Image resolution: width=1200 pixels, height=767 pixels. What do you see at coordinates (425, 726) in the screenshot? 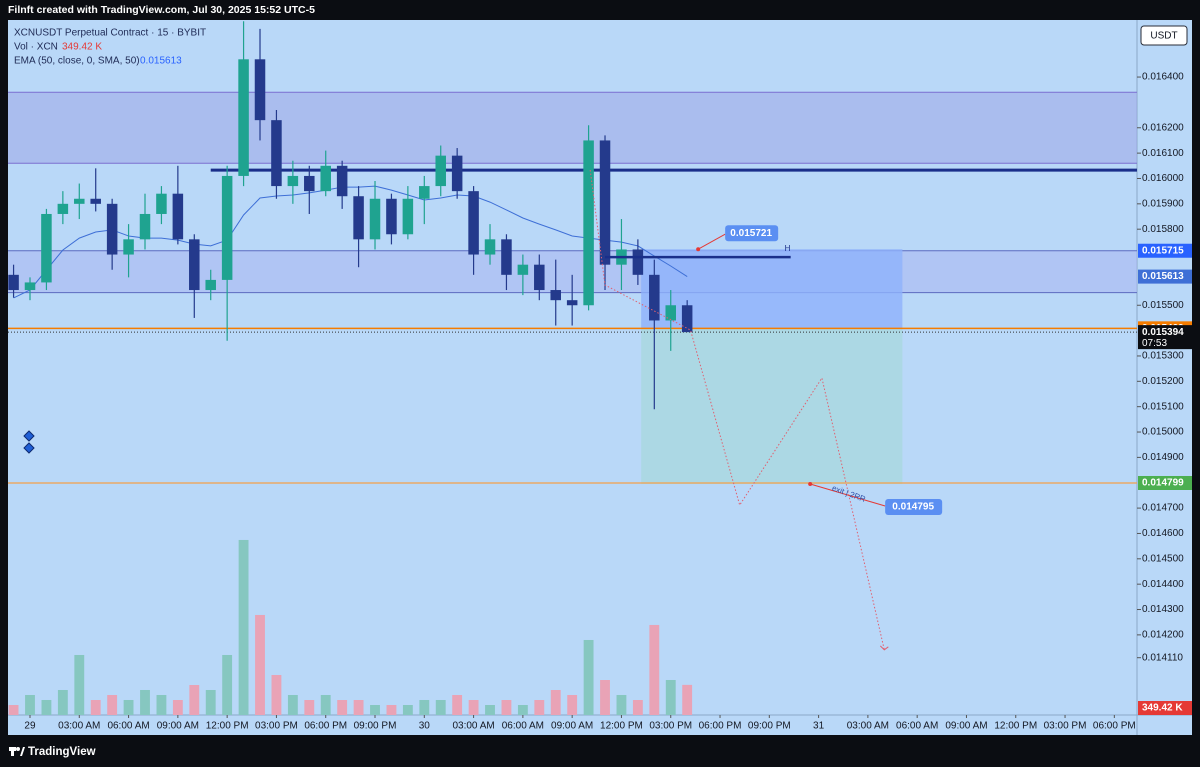
I see `x-tick-label: 30` at bounding box center [425, 726].